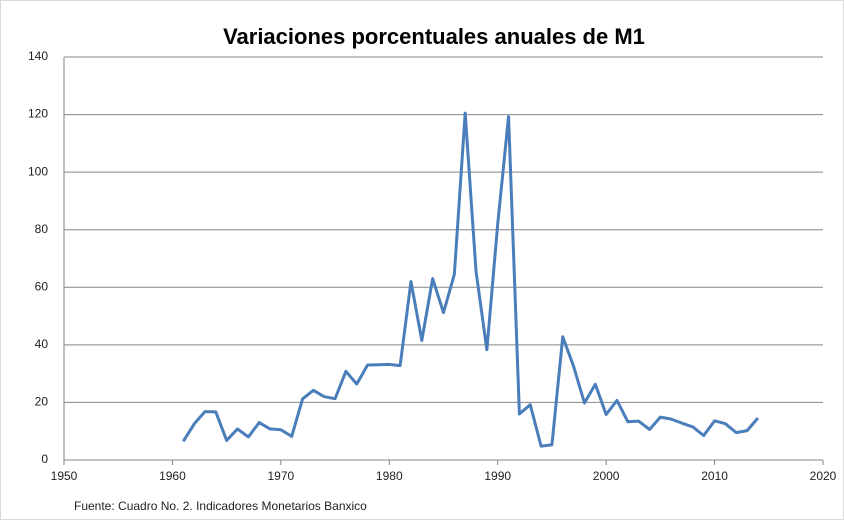  I want to click on x-tick-label: 1950, so click(64, 476).